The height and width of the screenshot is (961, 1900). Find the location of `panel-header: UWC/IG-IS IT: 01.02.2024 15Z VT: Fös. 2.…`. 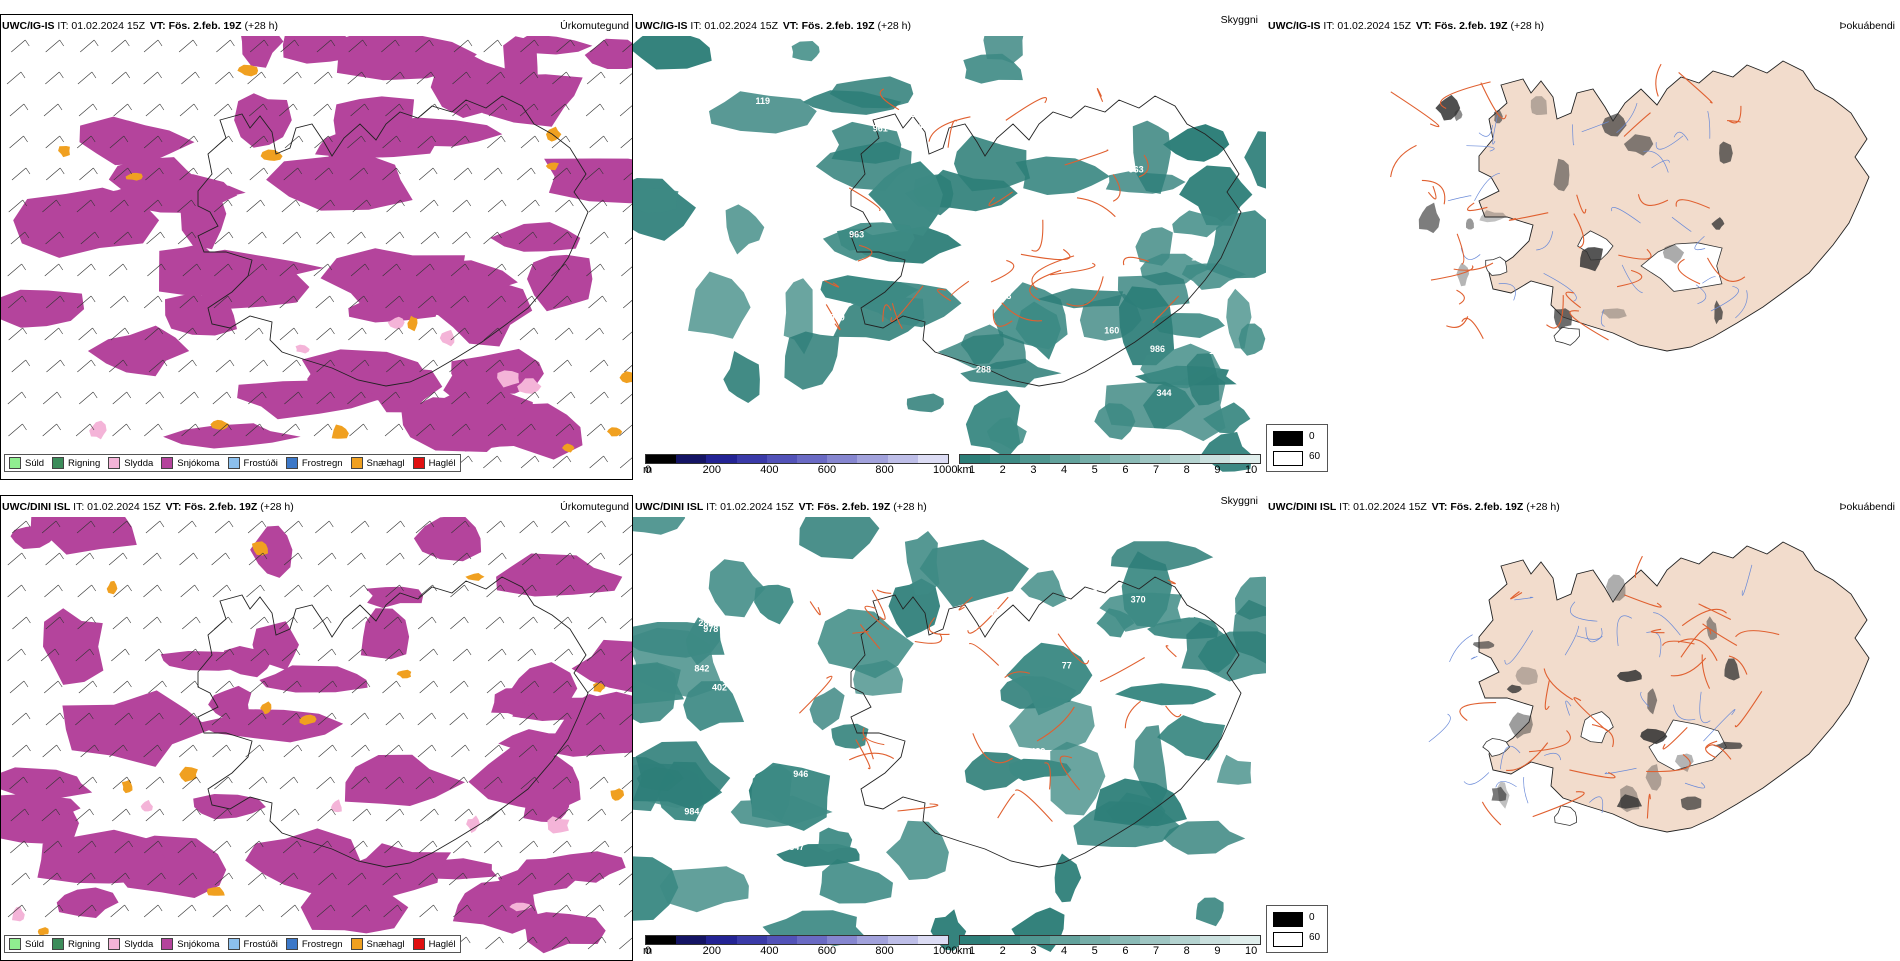

panel-header: UWC/IG-IS IT: 01.02.2024 15Z VT: Fös. 2.… is located at coordinates (948, 24).